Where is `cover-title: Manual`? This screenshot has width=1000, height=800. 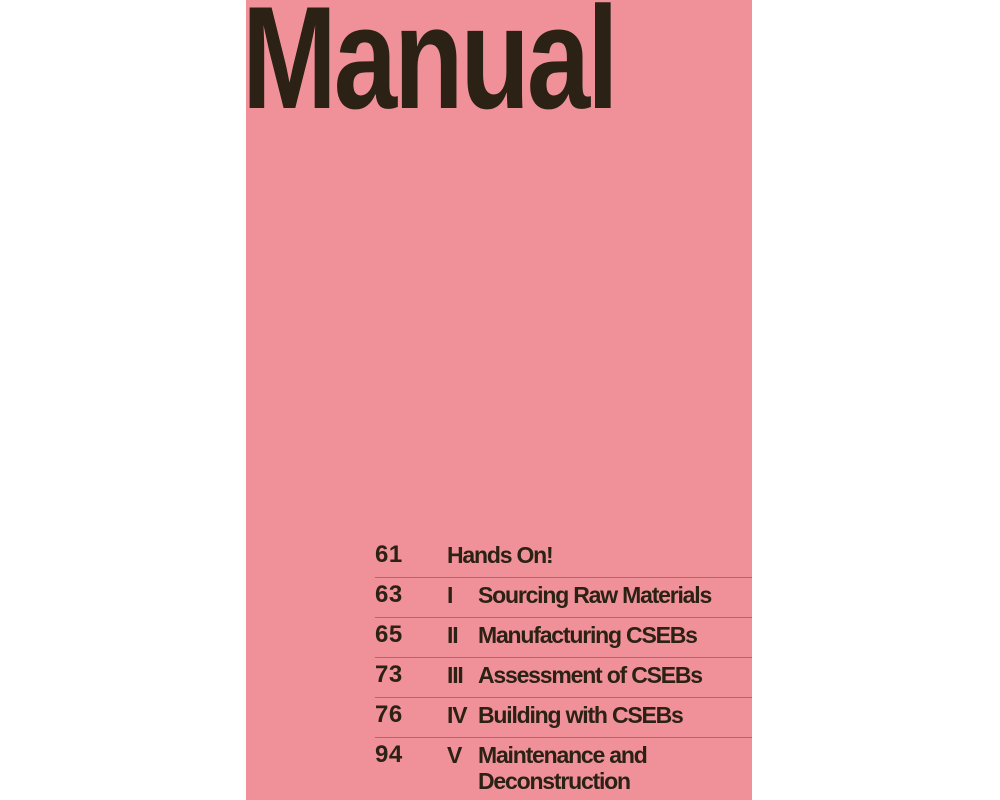 cover-title: Manual is located at coordinates (432, 69).